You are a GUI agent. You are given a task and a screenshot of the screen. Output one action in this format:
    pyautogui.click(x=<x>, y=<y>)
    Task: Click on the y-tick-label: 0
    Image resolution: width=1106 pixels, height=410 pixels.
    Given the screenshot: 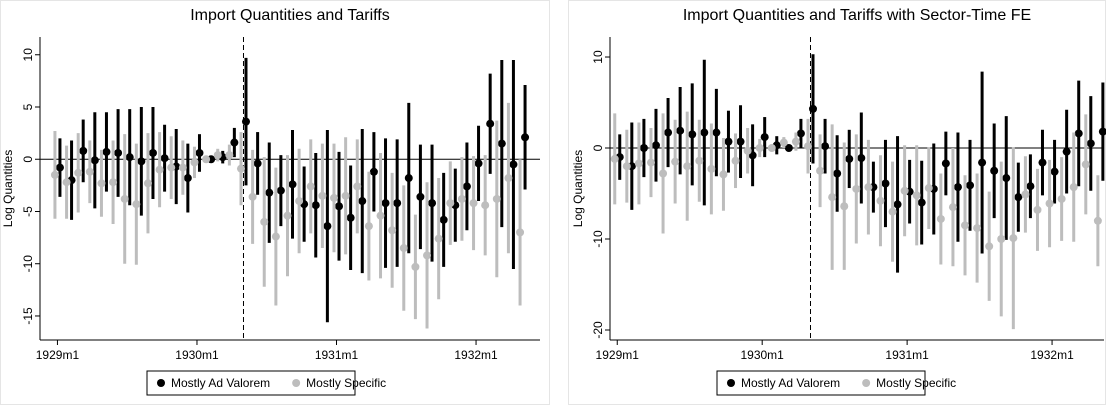 What is the action you would take?
    pyautogui.click(x=28, y=159)
    